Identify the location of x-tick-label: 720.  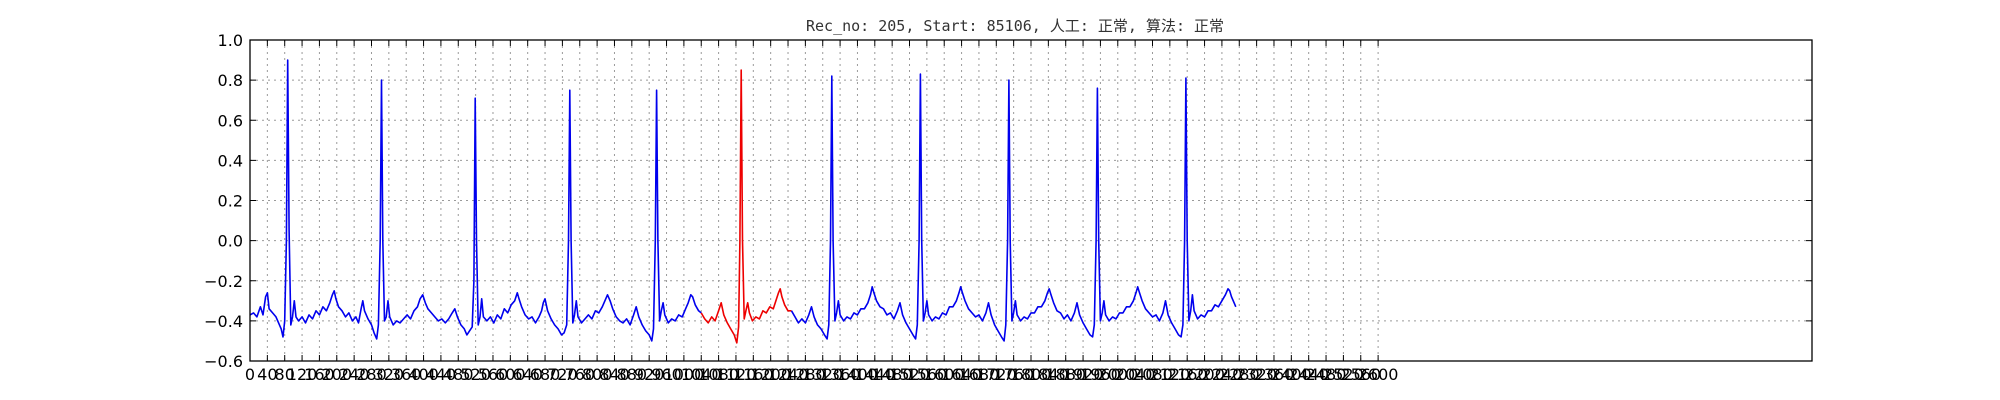
(562, 374).